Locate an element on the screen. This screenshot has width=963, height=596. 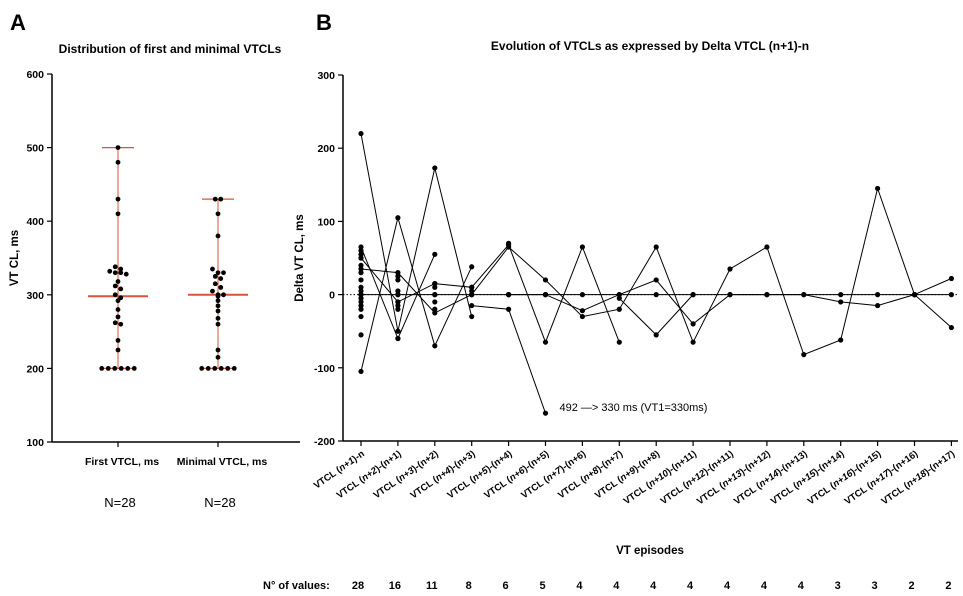
category-suffix: )-(n+8) is located at coordinates (647, 461).